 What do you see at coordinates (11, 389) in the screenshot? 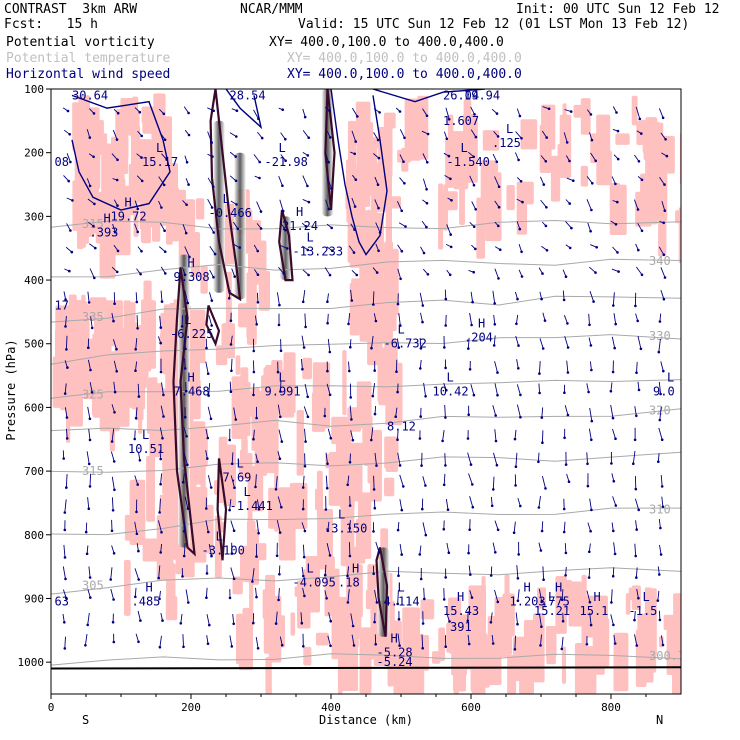
I see `y-axis-title: Pressure (hPa)` at bounding box center [11, 389].